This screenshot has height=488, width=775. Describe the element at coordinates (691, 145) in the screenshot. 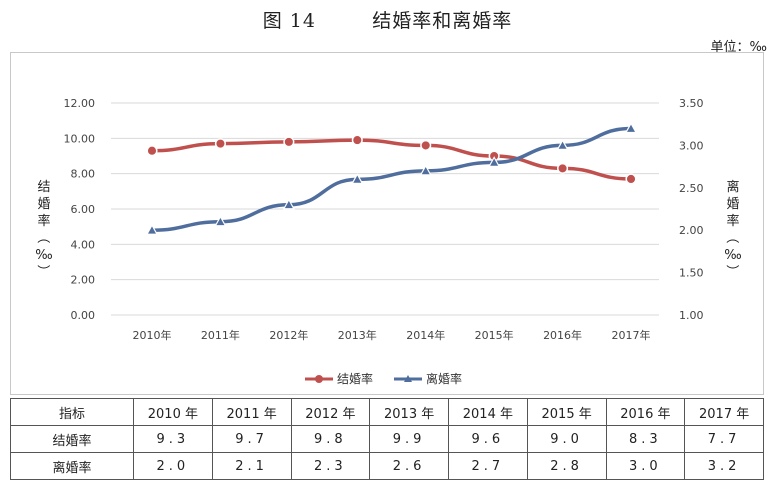

I see `y-right-tick-label: 3.00` at that location.